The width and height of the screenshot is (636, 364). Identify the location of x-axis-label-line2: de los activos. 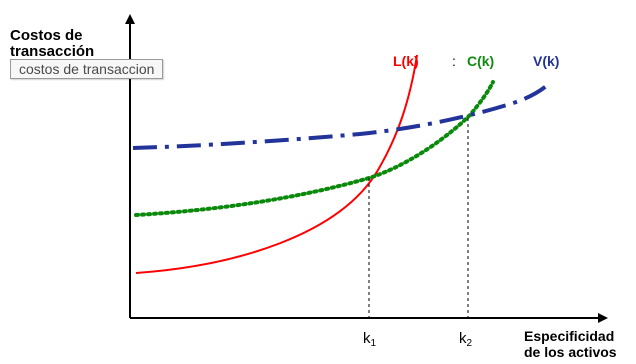
(570, 352).